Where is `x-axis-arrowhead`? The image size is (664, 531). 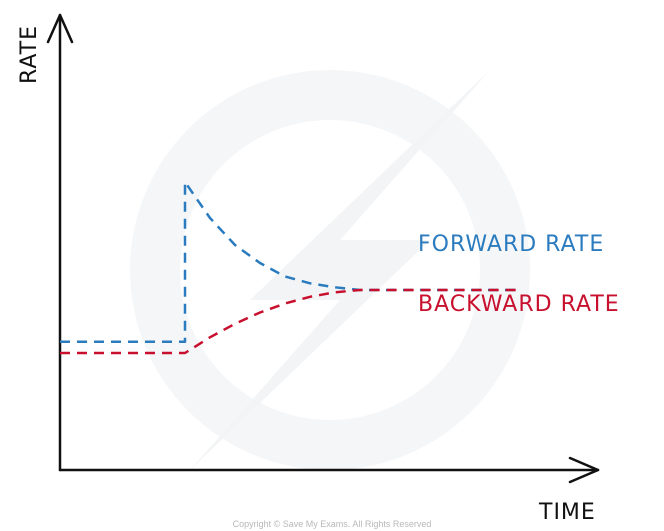
x-axis-arrowhead is located at coordinates (584, 470).